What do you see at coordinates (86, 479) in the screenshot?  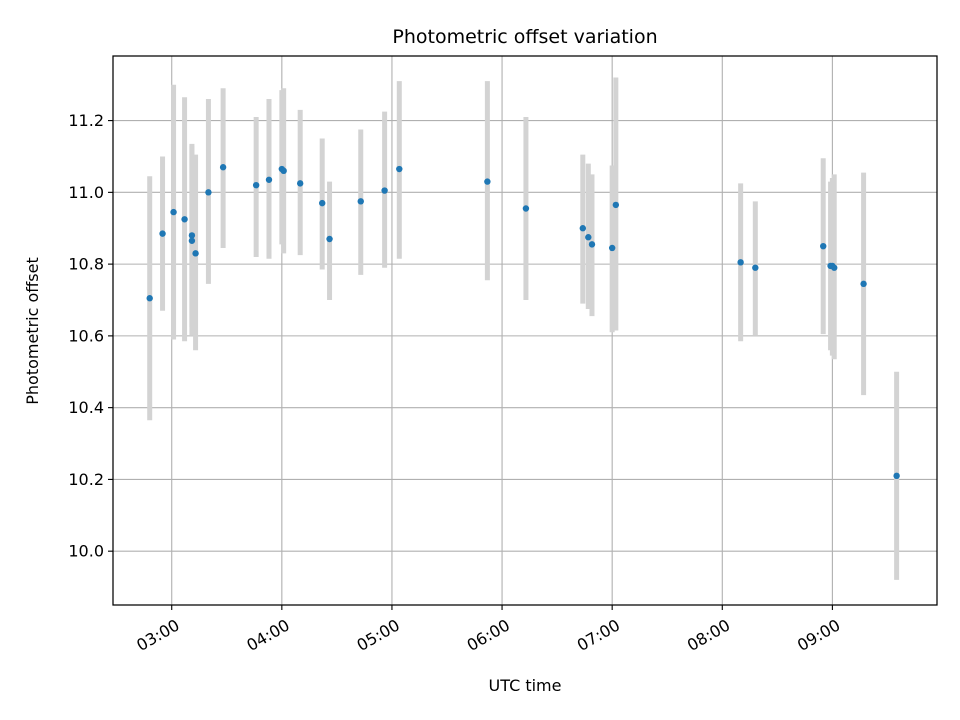 I see `y-tick-label: 10.2` at bounding box center [86, 479].